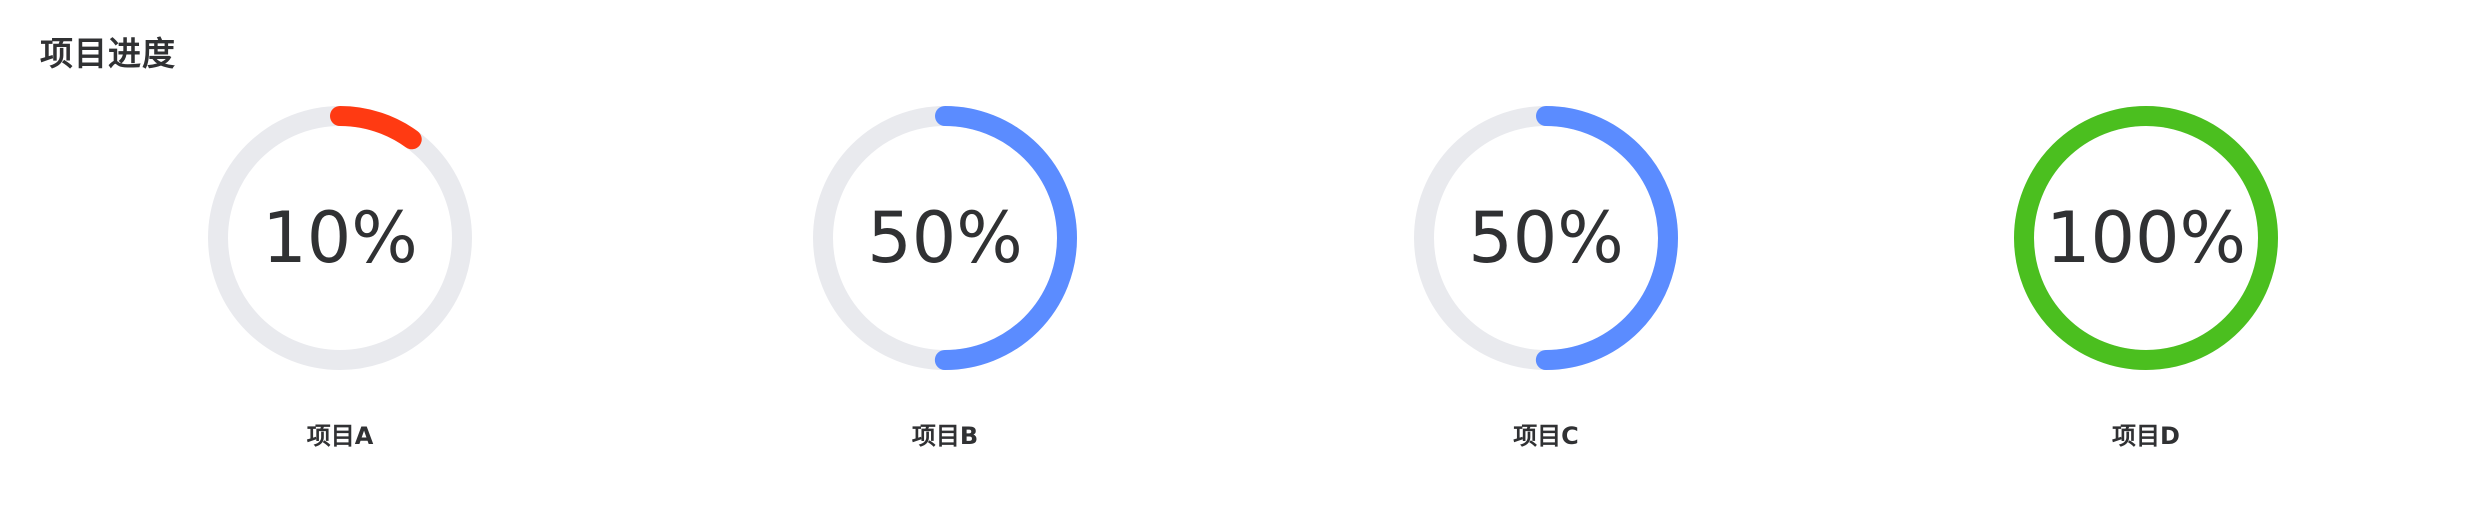 The image size is (2480, 510). Describe the element at coordinates (2146, 436) in the screenshot. I see `project-name: 项目D` at that location.